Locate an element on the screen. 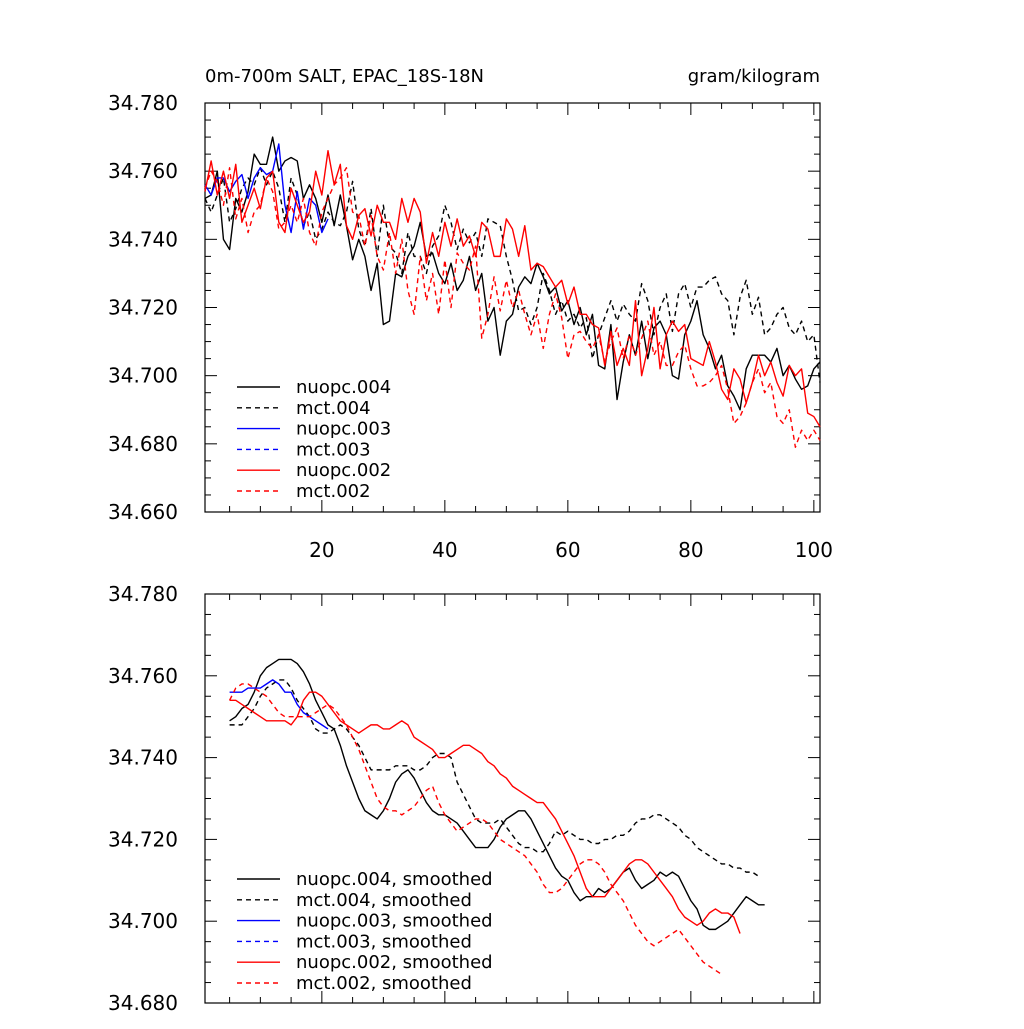 This screenshot has height=1029, width=1024. series-line-nuopc-003-smoothed is located at coordinates (279, 704).